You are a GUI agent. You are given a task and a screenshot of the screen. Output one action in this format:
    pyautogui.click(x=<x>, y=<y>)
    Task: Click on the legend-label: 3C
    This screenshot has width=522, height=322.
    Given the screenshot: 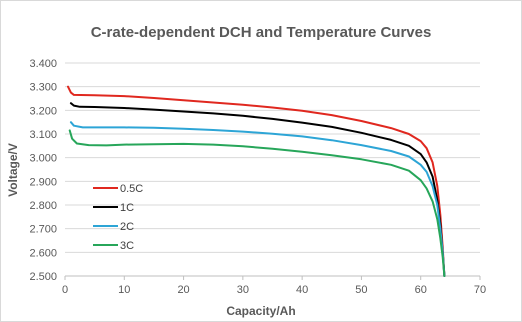 What is the action you would take?
    pyautogui.click(x=127, y=246)
    